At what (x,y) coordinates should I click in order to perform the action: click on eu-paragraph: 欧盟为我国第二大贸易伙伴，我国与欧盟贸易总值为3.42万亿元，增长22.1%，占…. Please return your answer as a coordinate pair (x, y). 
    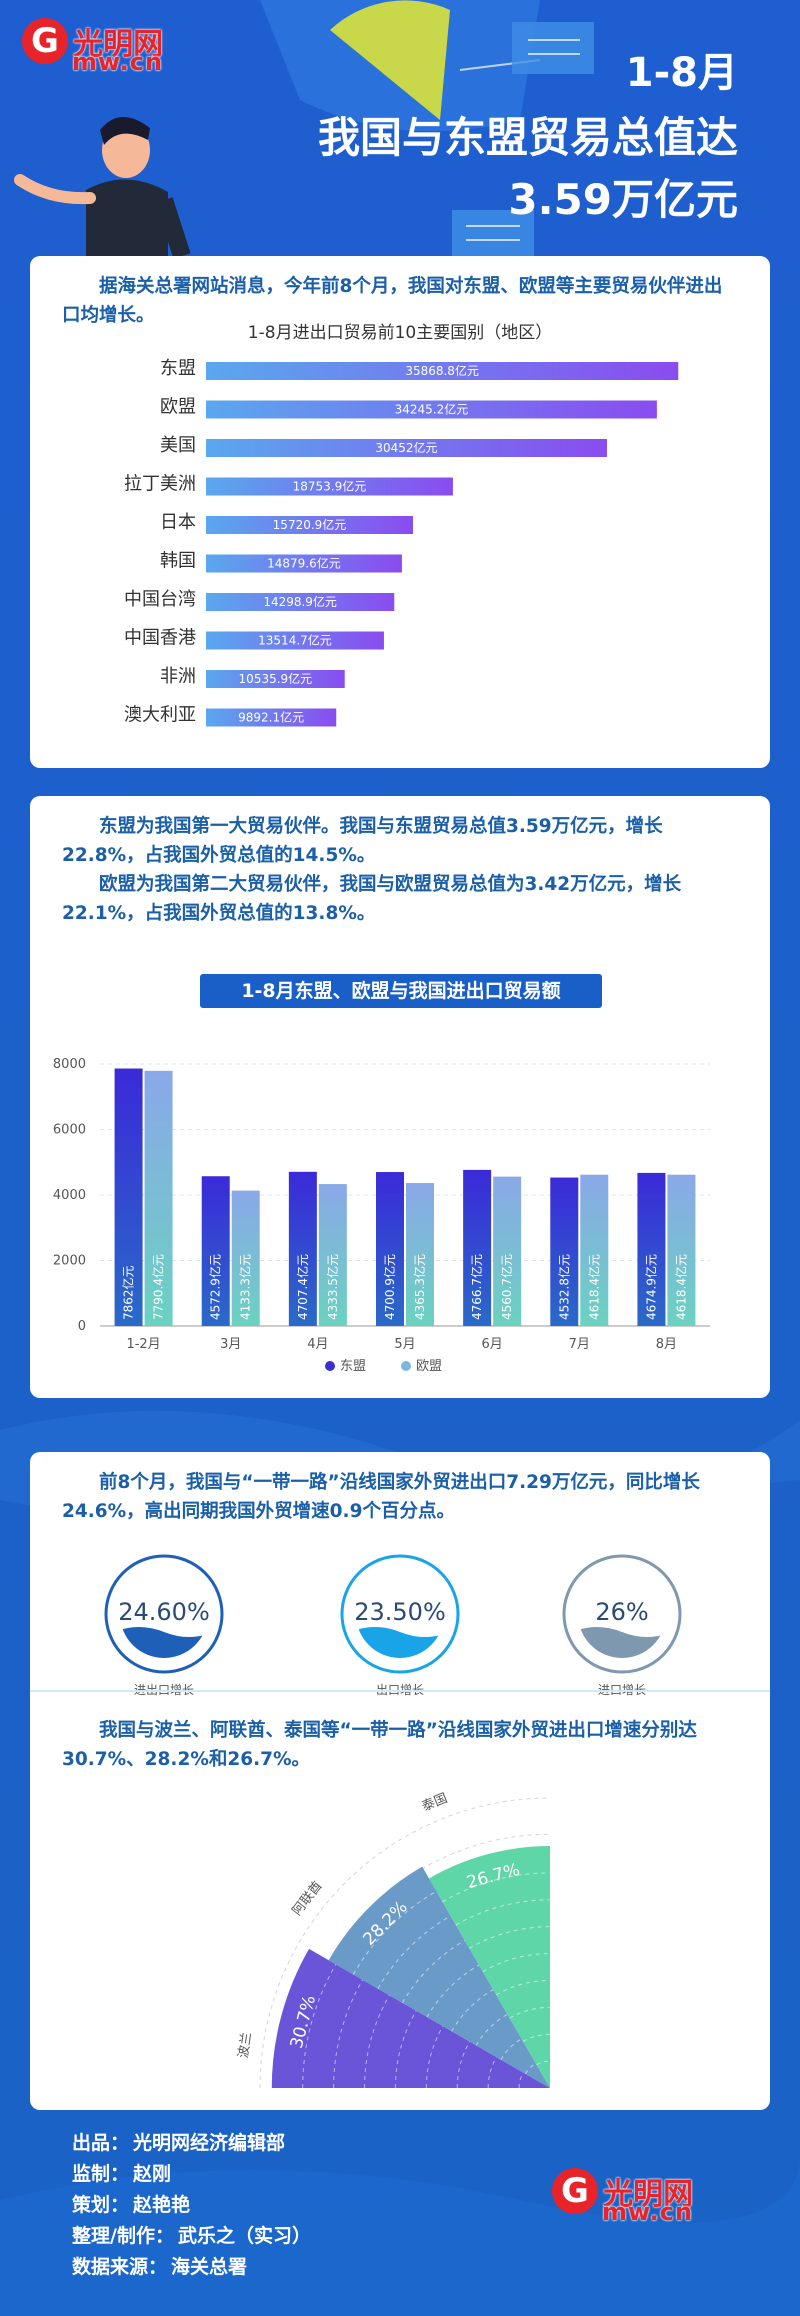
    Looking at the image, I should click on (372, 899).